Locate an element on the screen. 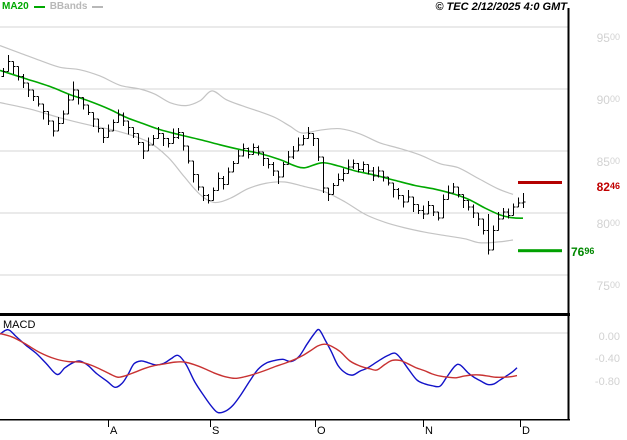 This screenshot has height=440, width=627. bbands-legend-label: BBands is located at coordinates (68, 6).